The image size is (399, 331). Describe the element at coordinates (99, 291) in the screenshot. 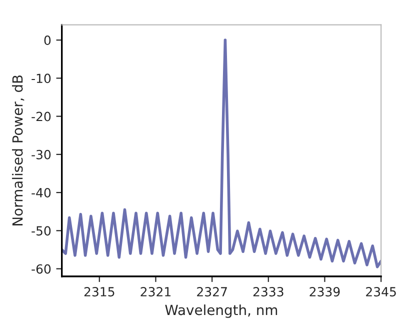

I see `x-tick-label: 2315` at that location.